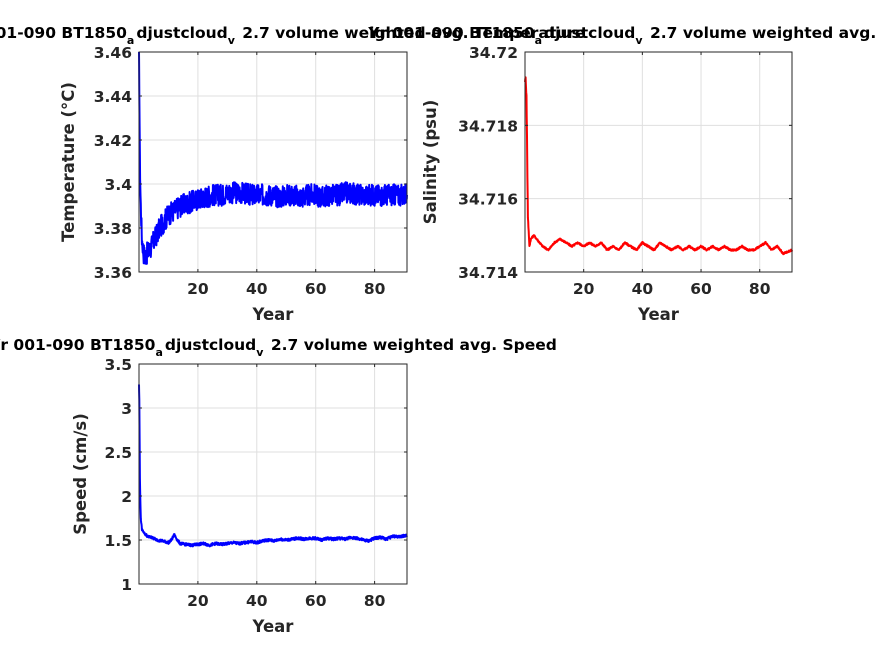 The height and width of the screenshot is (656, 875). Describe the element at coordinates (488, 200) in the screenshot. I see `y-tick-label: 34.716` at that location.